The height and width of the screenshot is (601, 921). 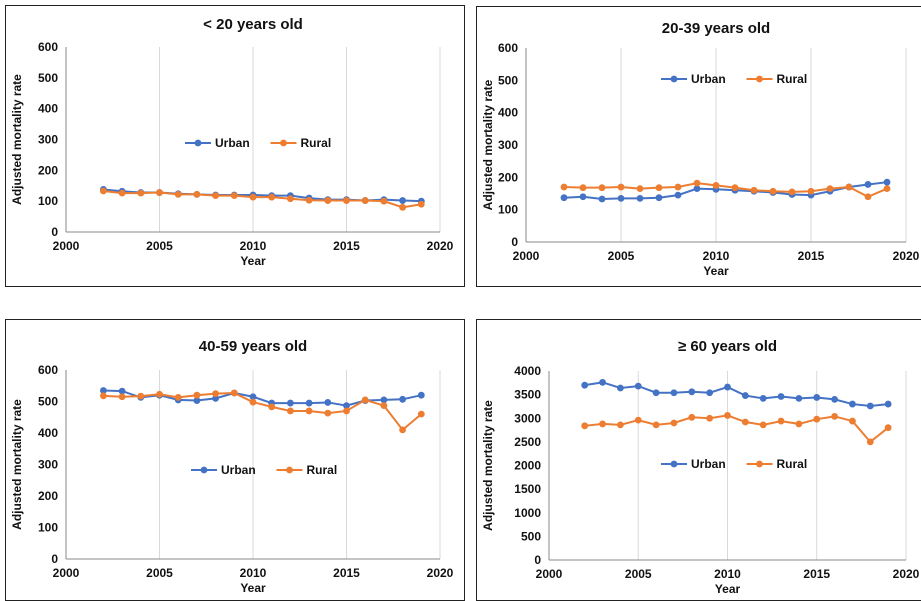 I want to click on y-tick-label: 2000, so click(x=527, y=466).